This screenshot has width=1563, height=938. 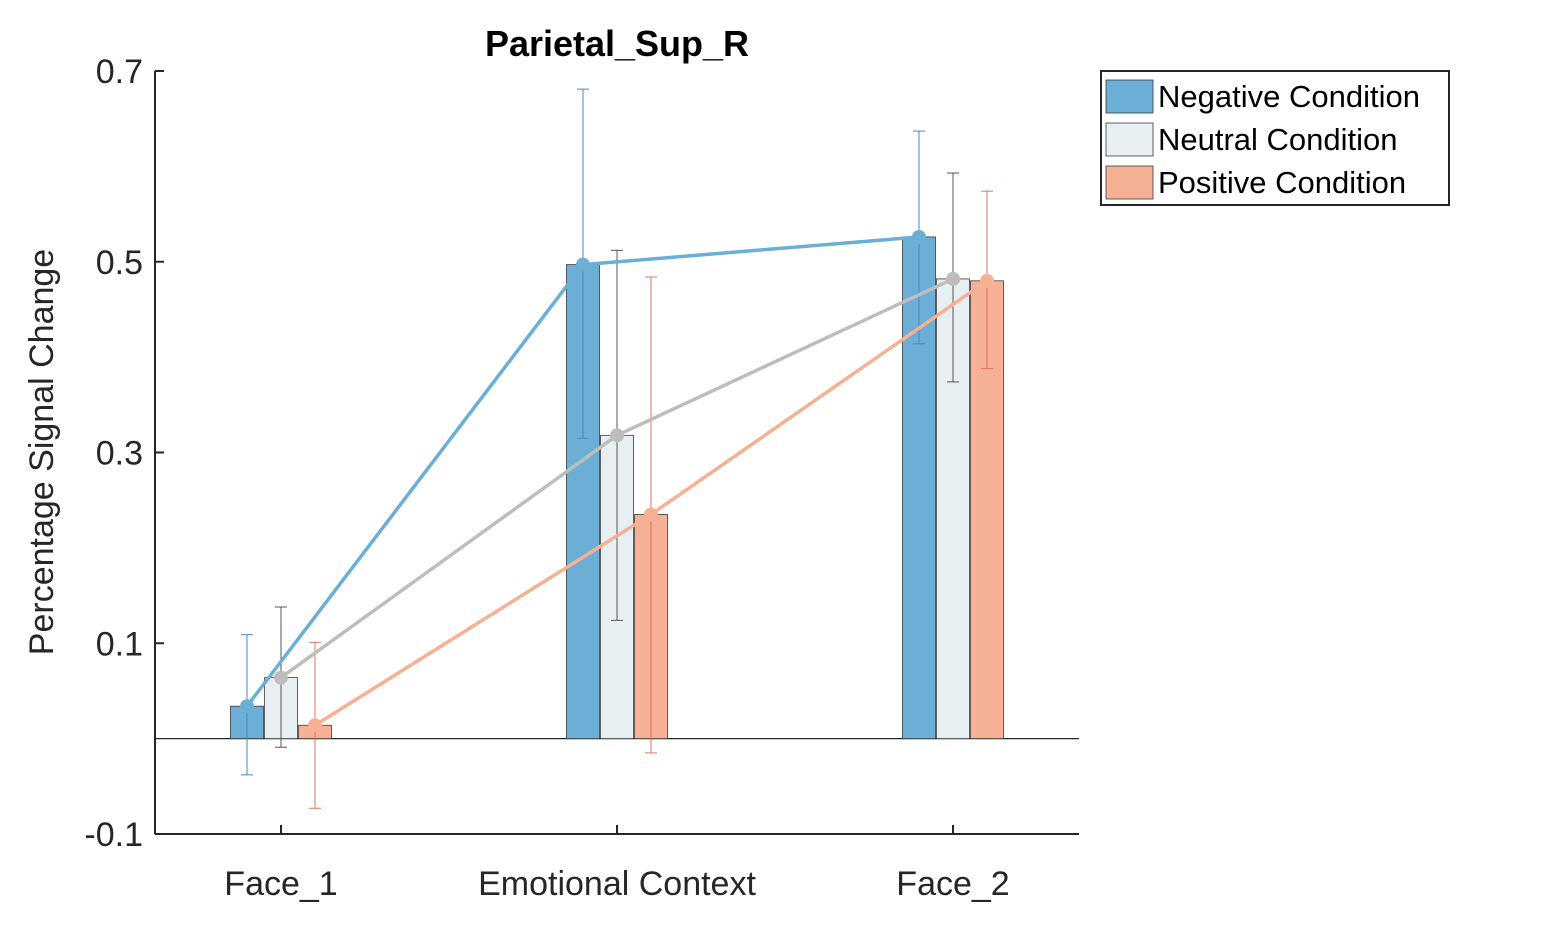 I want to click on legend-label: Negative Condition, so click(x=1289, y=96).